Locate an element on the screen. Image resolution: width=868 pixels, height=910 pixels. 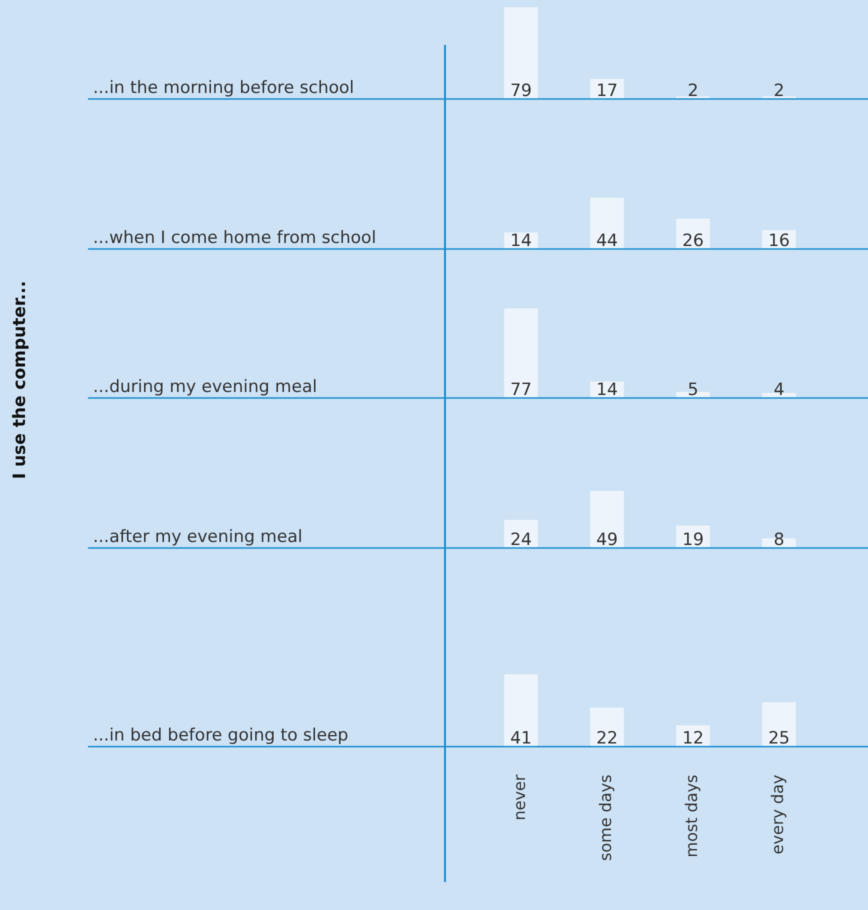
data-label: 17 is located at coordinates (607, 91).